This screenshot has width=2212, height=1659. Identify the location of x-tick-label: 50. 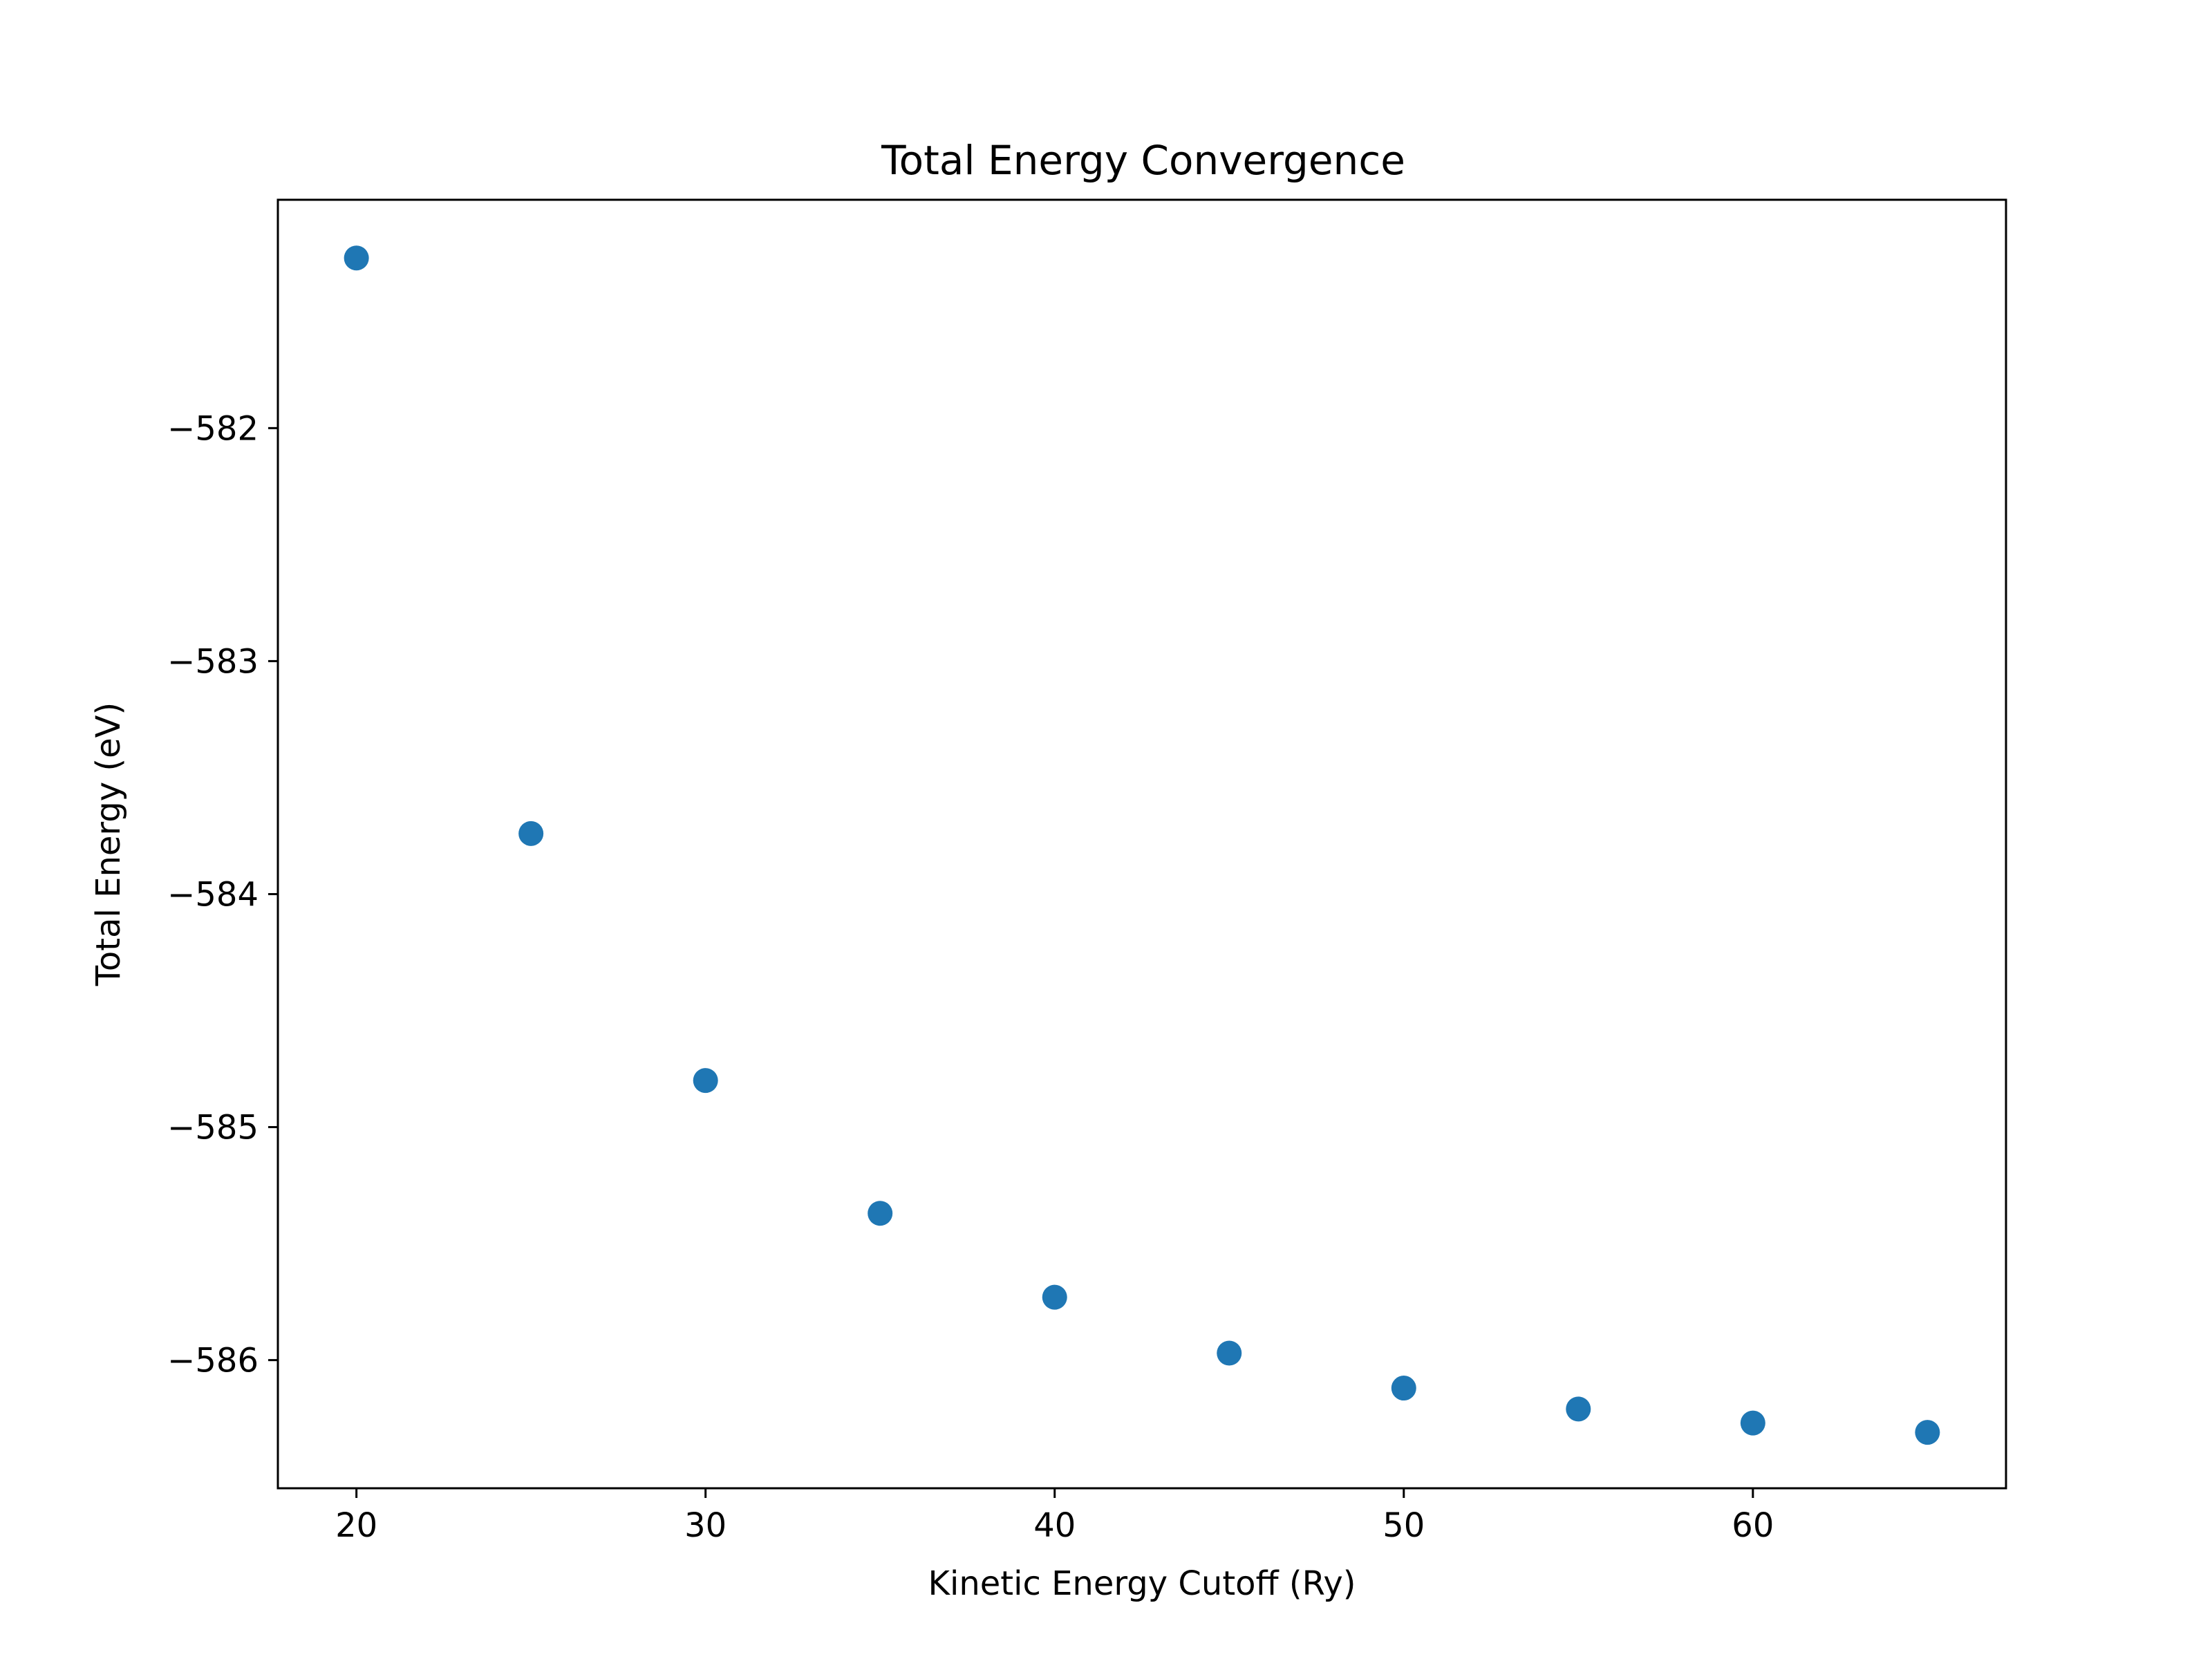
(1403, 1525).